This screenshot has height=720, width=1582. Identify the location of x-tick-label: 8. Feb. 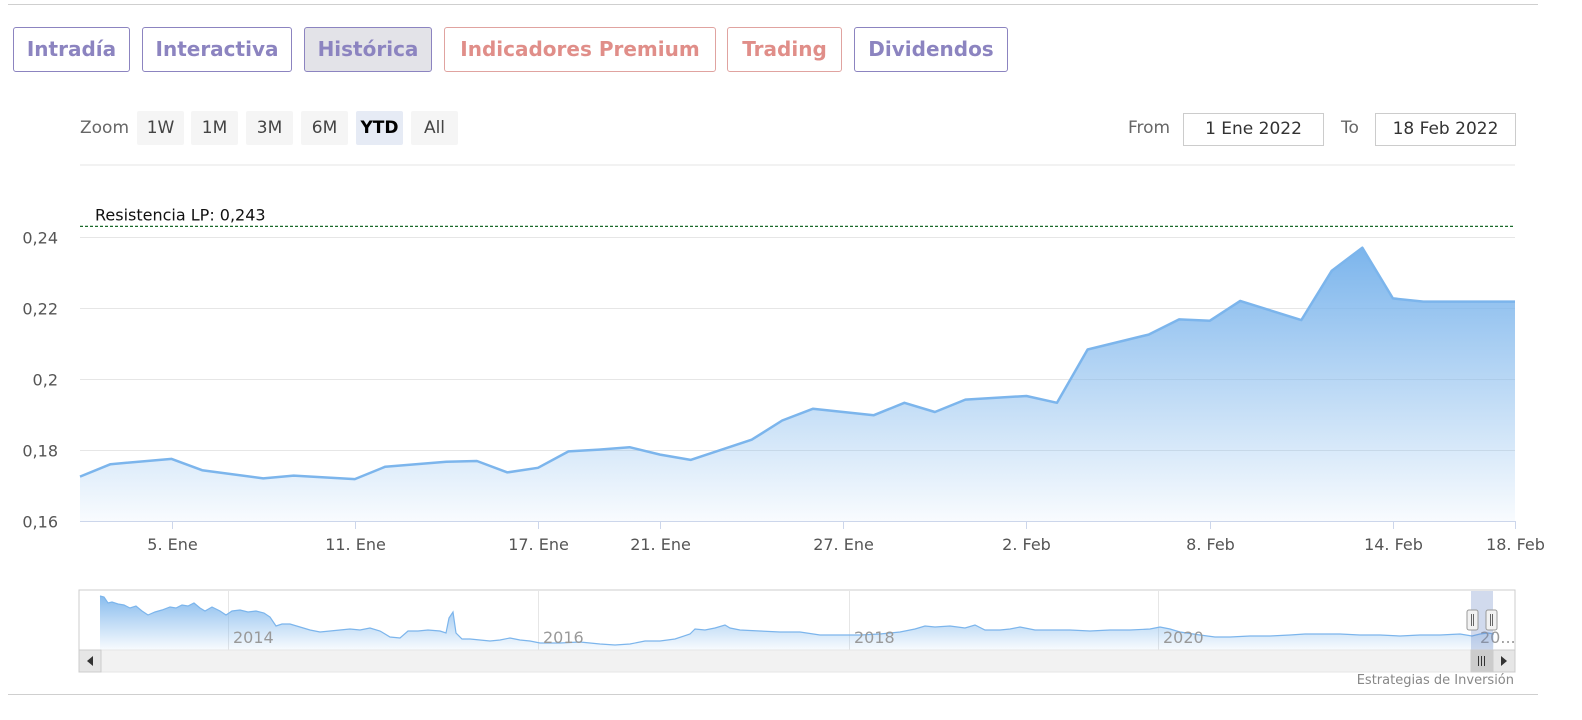
(1210, 544).